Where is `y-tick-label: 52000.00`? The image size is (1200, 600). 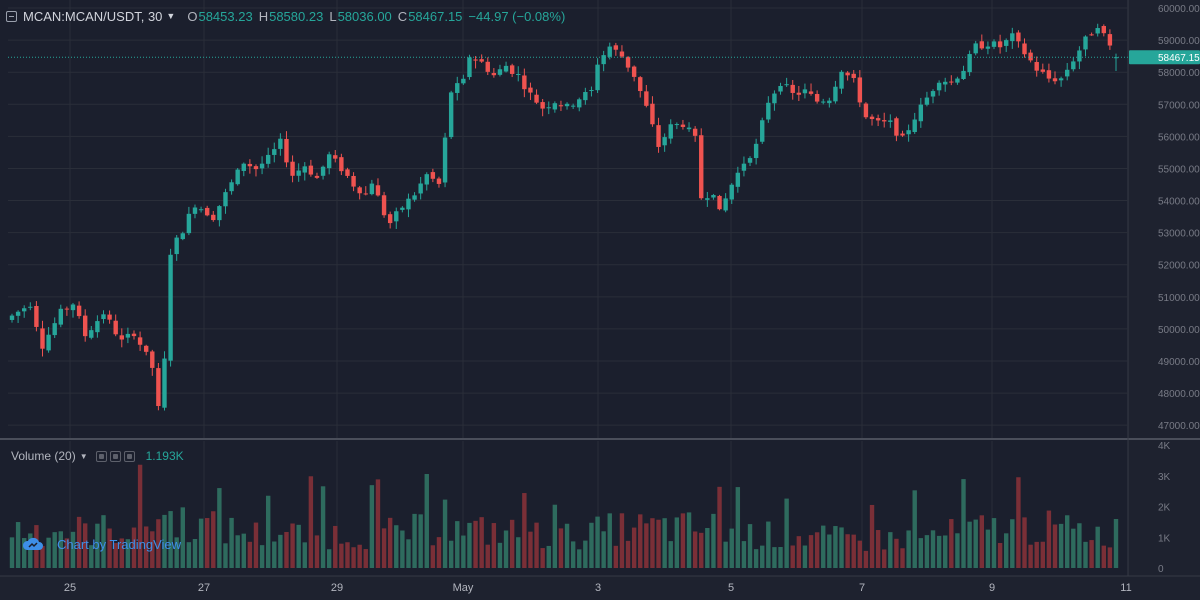 y-tick-label: 52000.00 is located at coordinates (1179, 266).